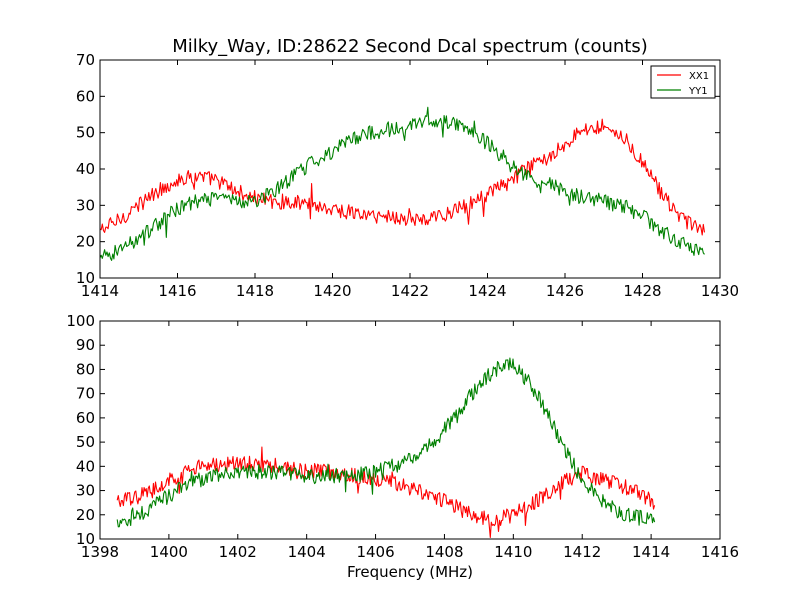 The height and width of the screenshot is (600, 800). I want to click on top-x-tick-label: 1416, so click(177, 291).